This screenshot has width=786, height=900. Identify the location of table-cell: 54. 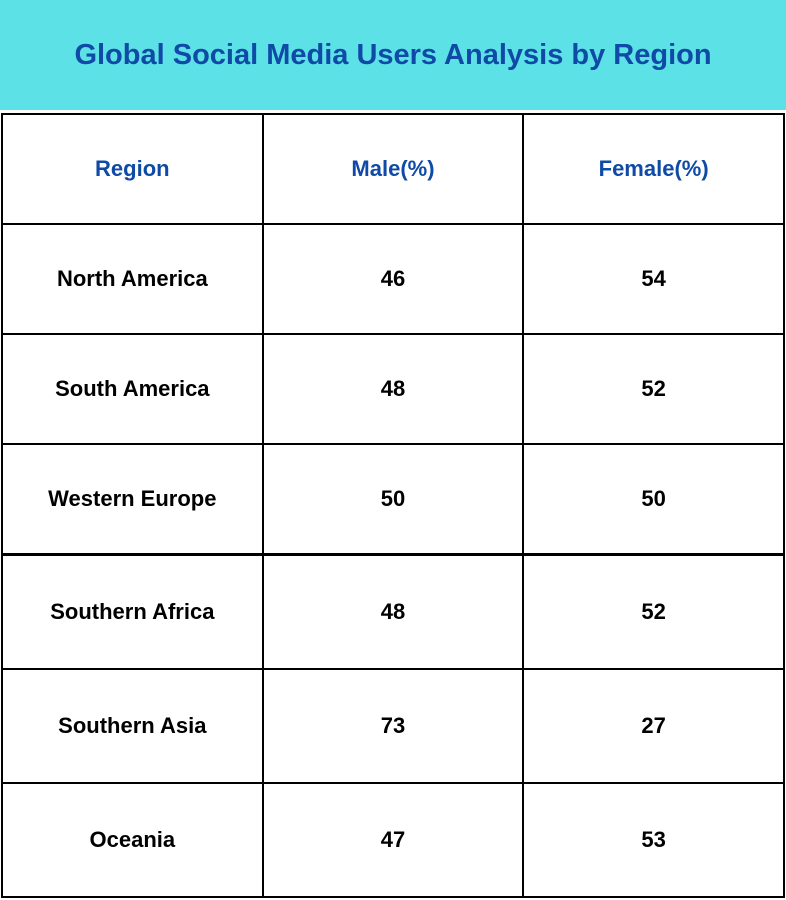
(653, 279).